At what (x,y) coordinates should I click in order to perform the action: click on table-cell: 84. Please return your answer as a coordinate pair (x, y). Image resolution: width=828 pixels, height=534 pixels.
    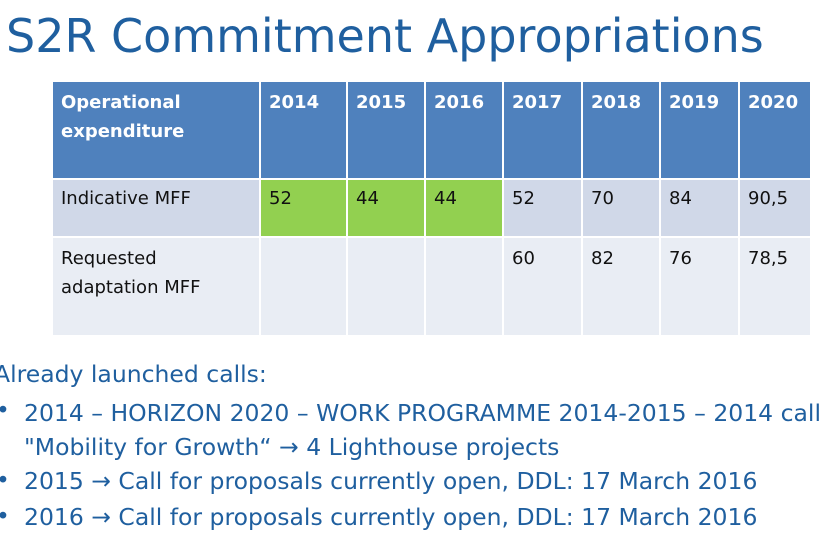
    Looking at the image, I should click on (699, 208).